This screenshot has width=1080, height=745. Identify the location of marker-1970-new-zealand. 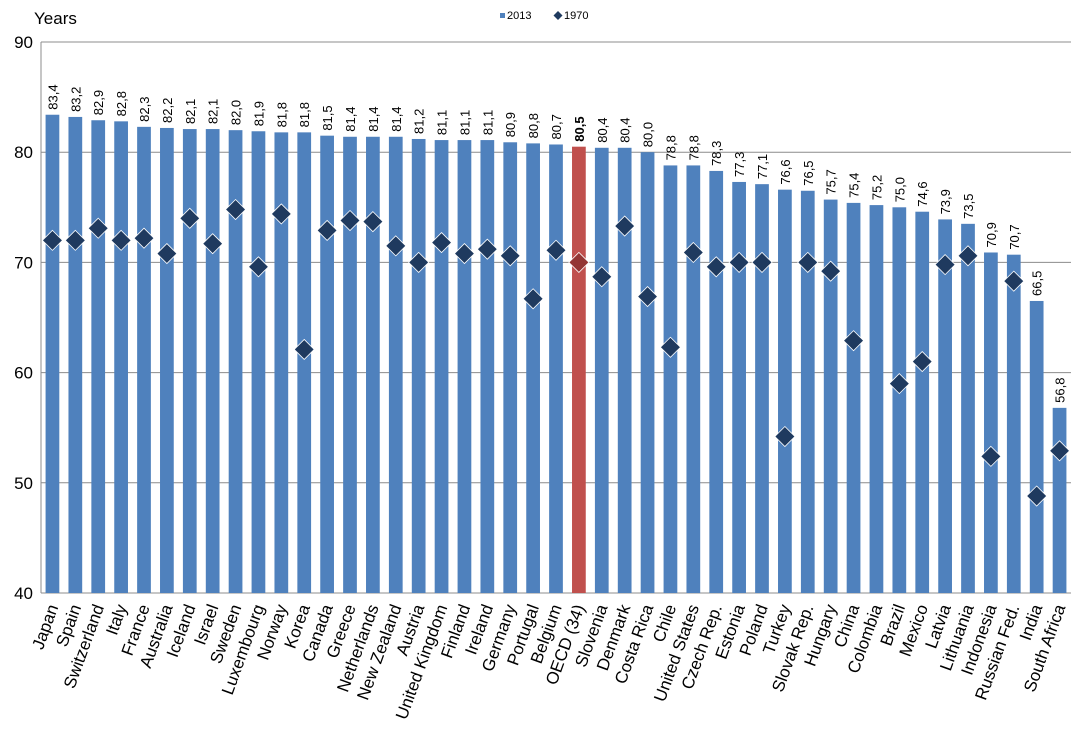
(396, 246).